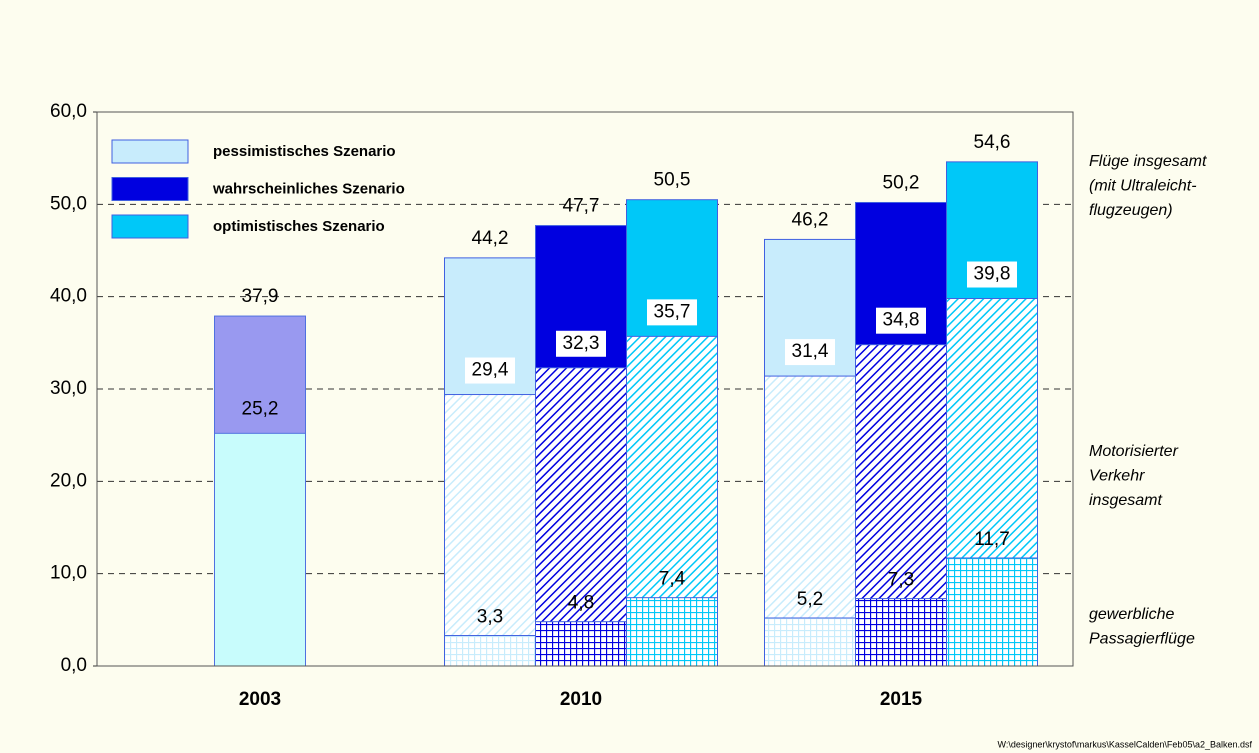 The image size is (1259, 753). What do you see at coordinates (308, 188) in the screenshot?
I see `legend-label: wahrscheinliches Szenario` at bounding box center [308, 188].